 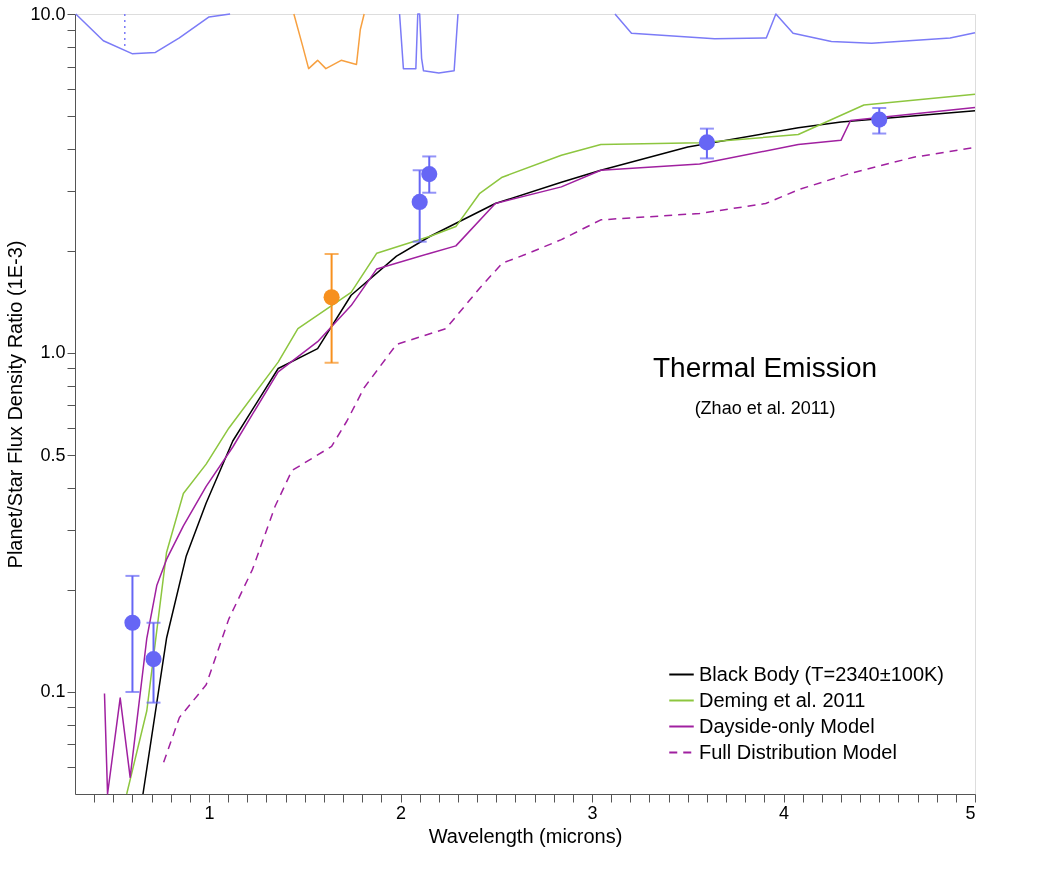 What do you see at coordinates (970, 812) in the screenshot?
I see `x-tick-label: 5` at bounding box center [970, 812].